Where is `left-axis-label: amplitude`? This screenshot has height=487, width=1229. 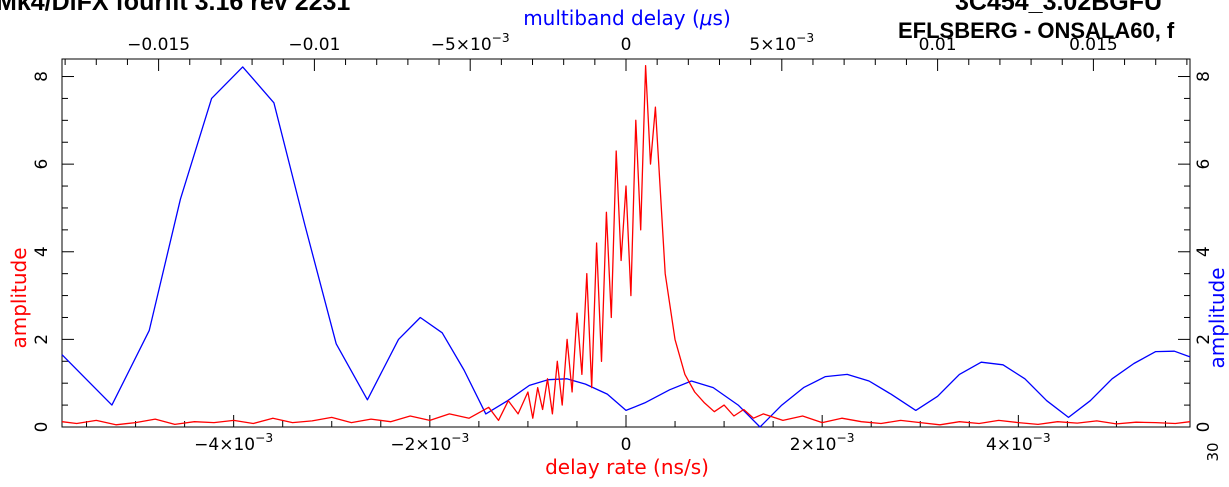 left-axis-label: amplitude is located at coordinates (19, 297).